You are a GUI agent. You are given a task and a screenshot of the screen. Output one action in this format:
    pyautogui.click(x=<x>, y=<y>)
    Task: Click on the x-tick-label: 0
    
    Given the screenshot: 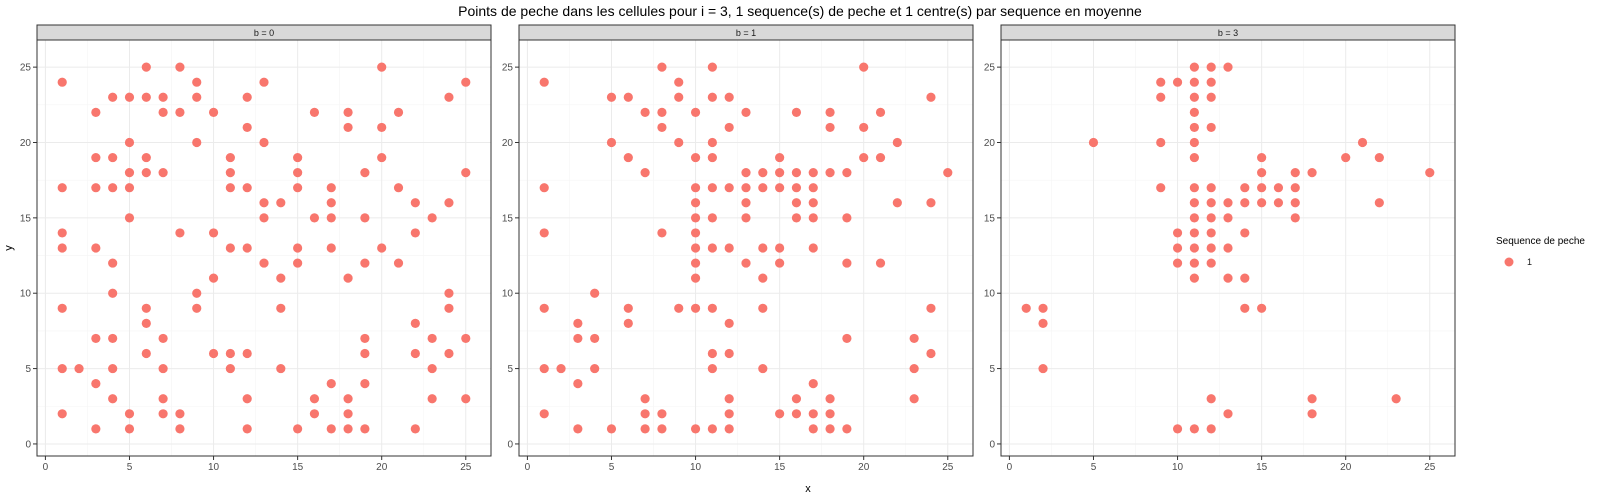 What is the action you would take?
    pyautogui.click(x=1010, y=467)
    